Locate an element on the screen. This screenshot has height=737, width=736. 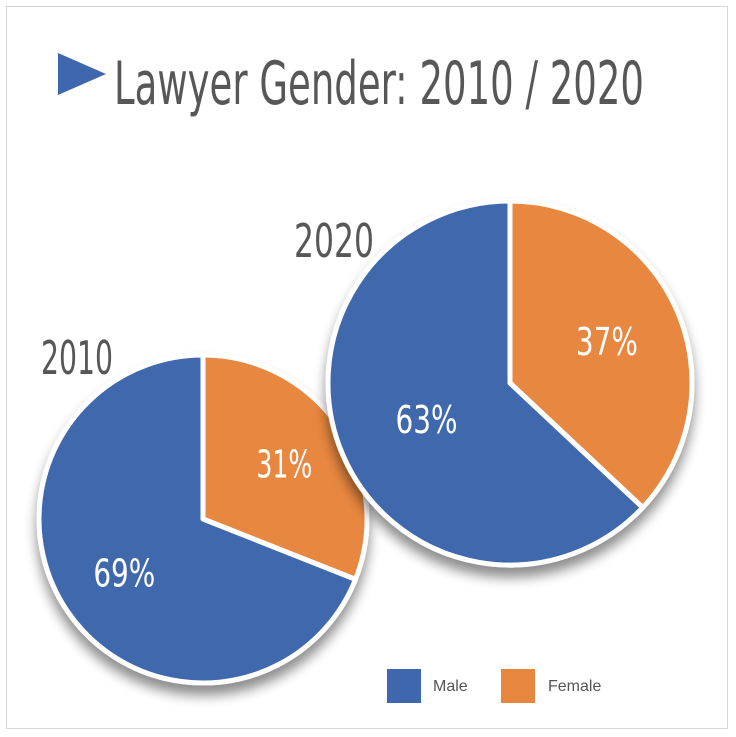
year-label-2020: 2020 is located at coordinates (334, 241).